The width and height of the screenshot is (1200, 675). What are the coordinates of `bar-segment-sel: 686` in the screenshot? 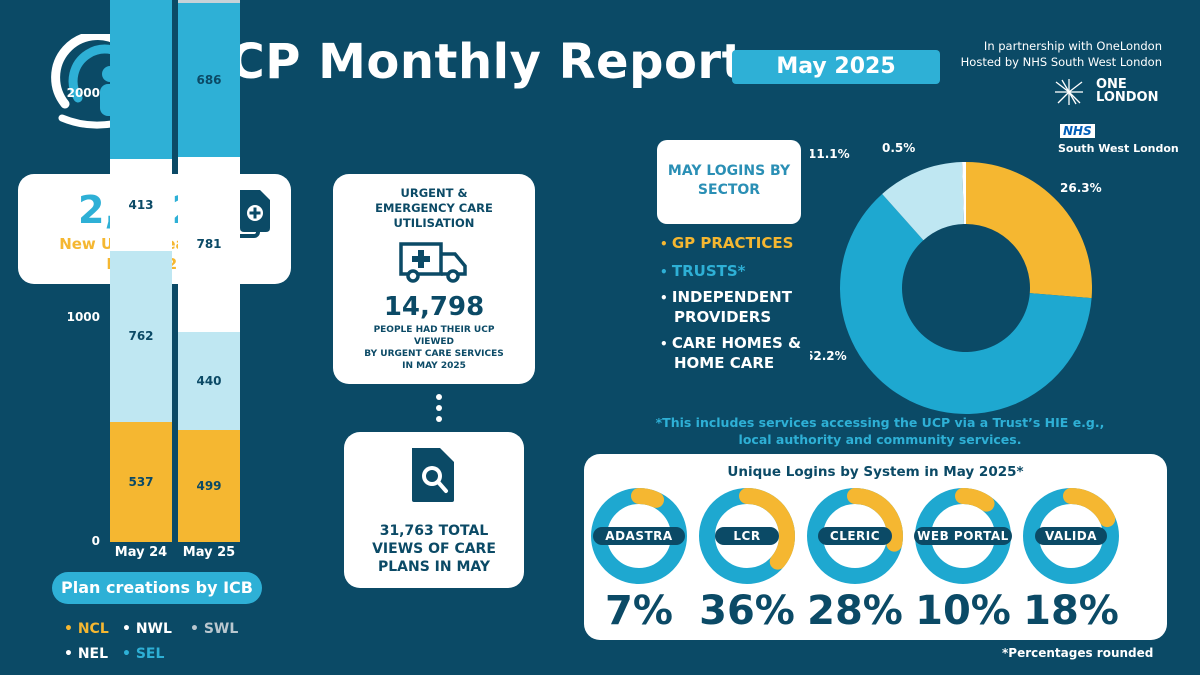 It's located at (209, 80).